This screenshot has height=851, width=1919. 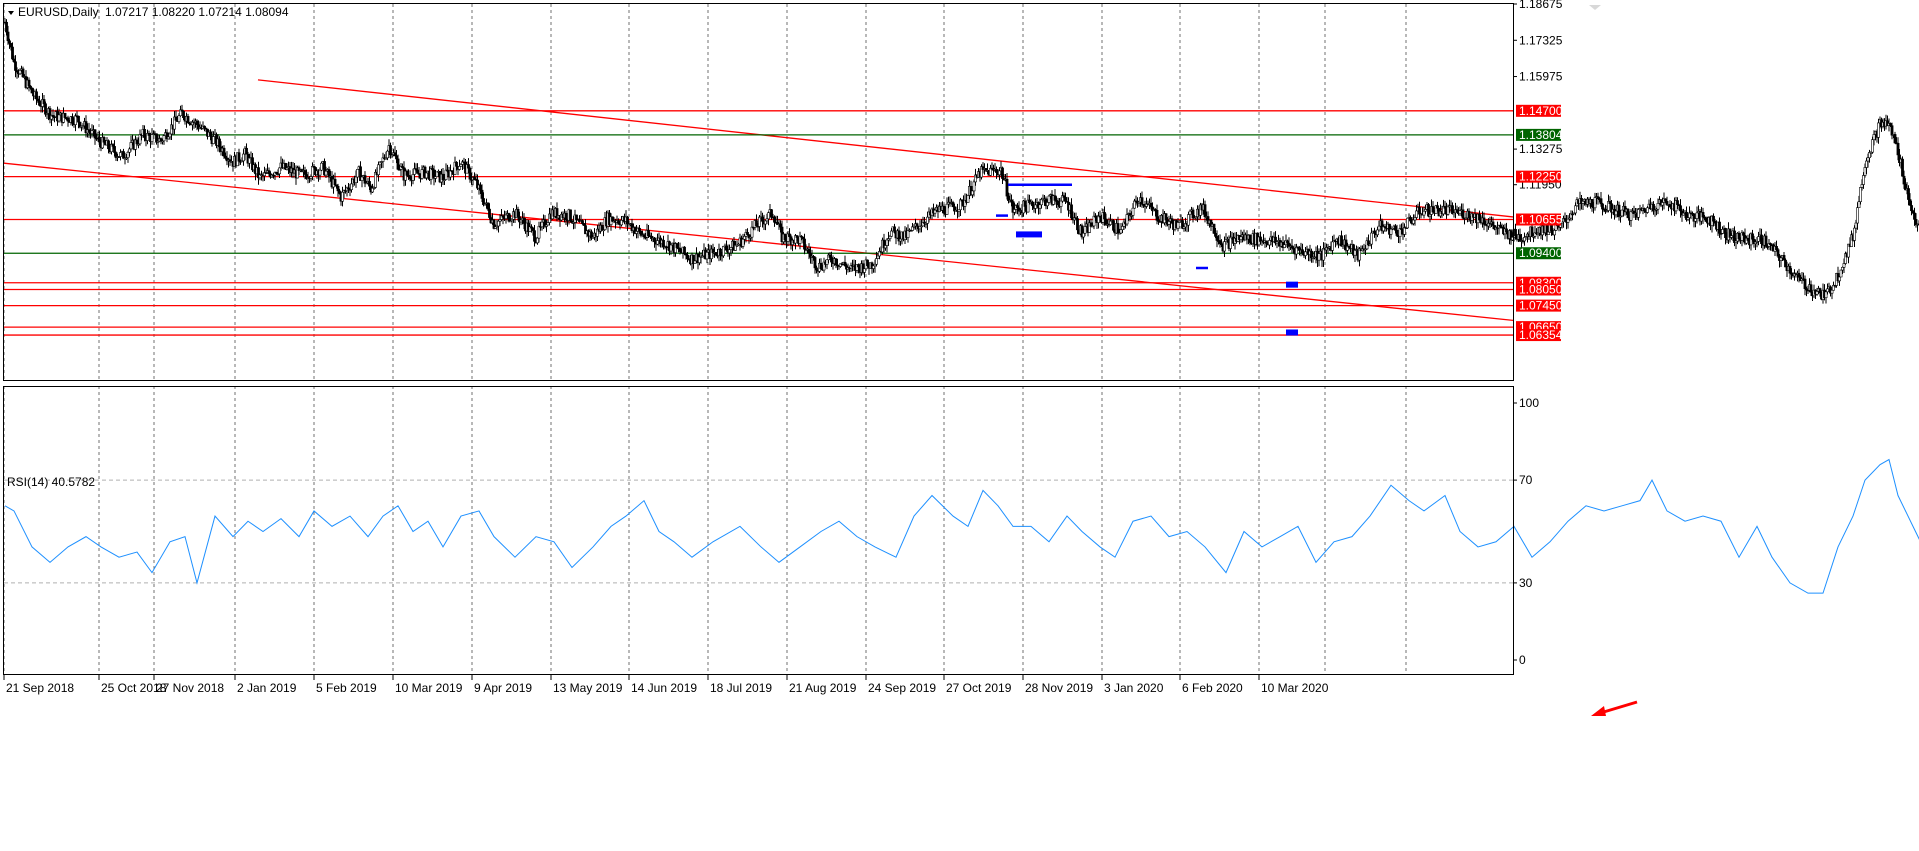 I want to click on rsi-tick-label: 30, so click(x=1526, y=583).